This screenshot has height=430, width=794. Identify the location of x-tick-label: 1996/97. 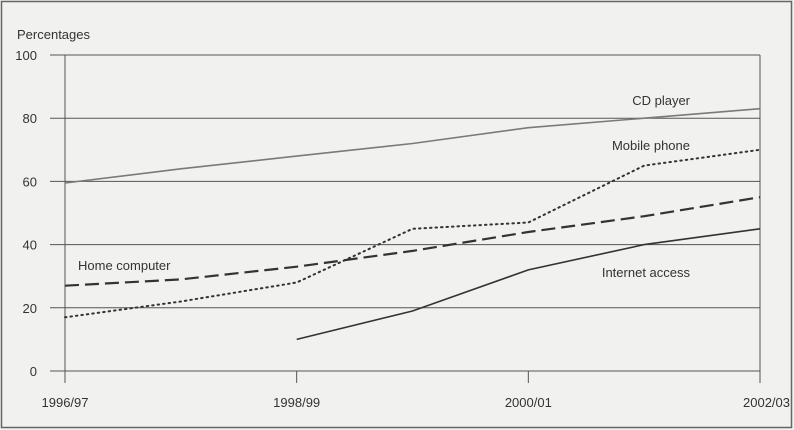
(65, 402).